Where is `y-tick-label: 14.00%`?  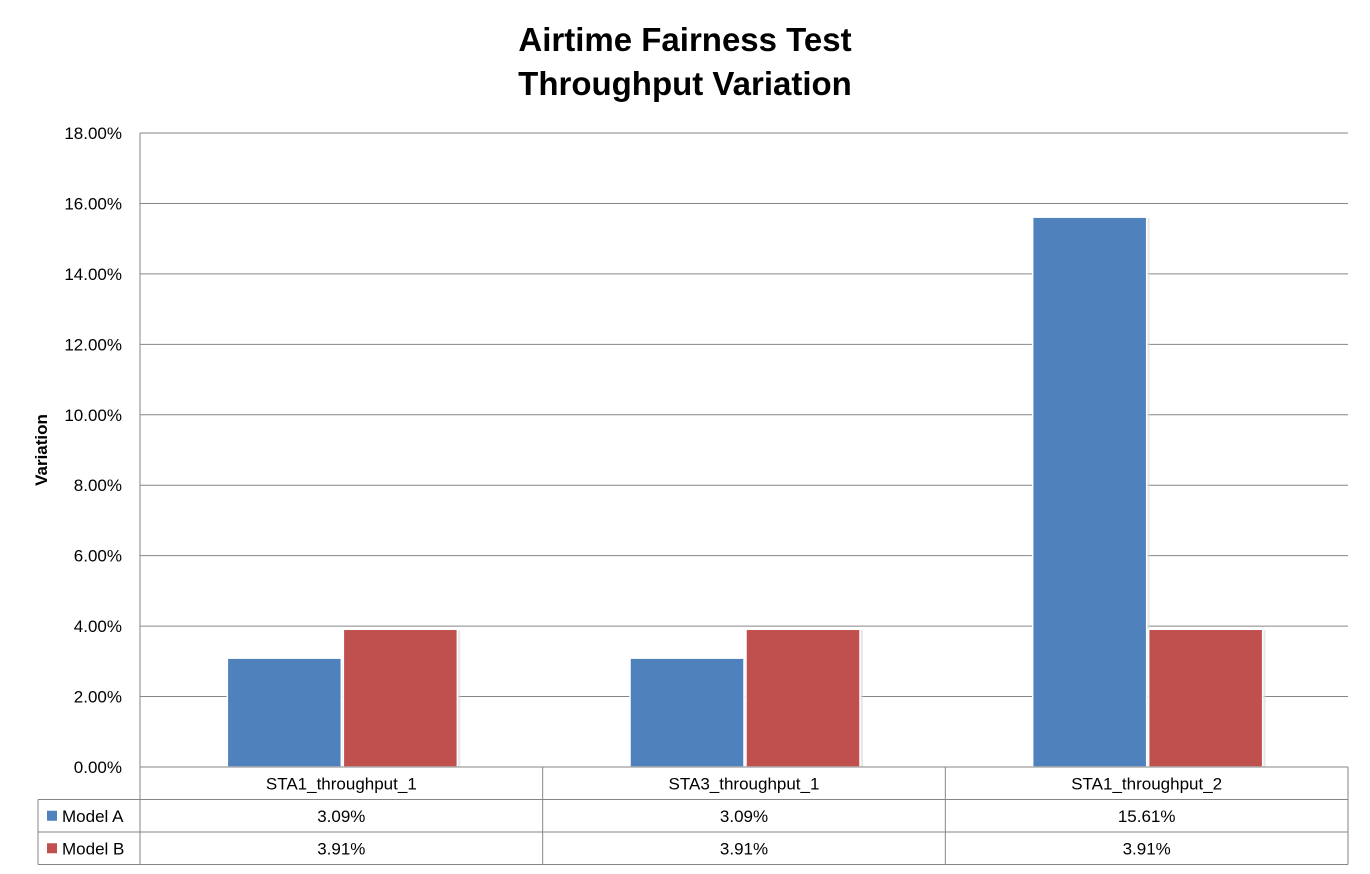 y-tick-label: 14.00% is located at coordinates (93, 274).